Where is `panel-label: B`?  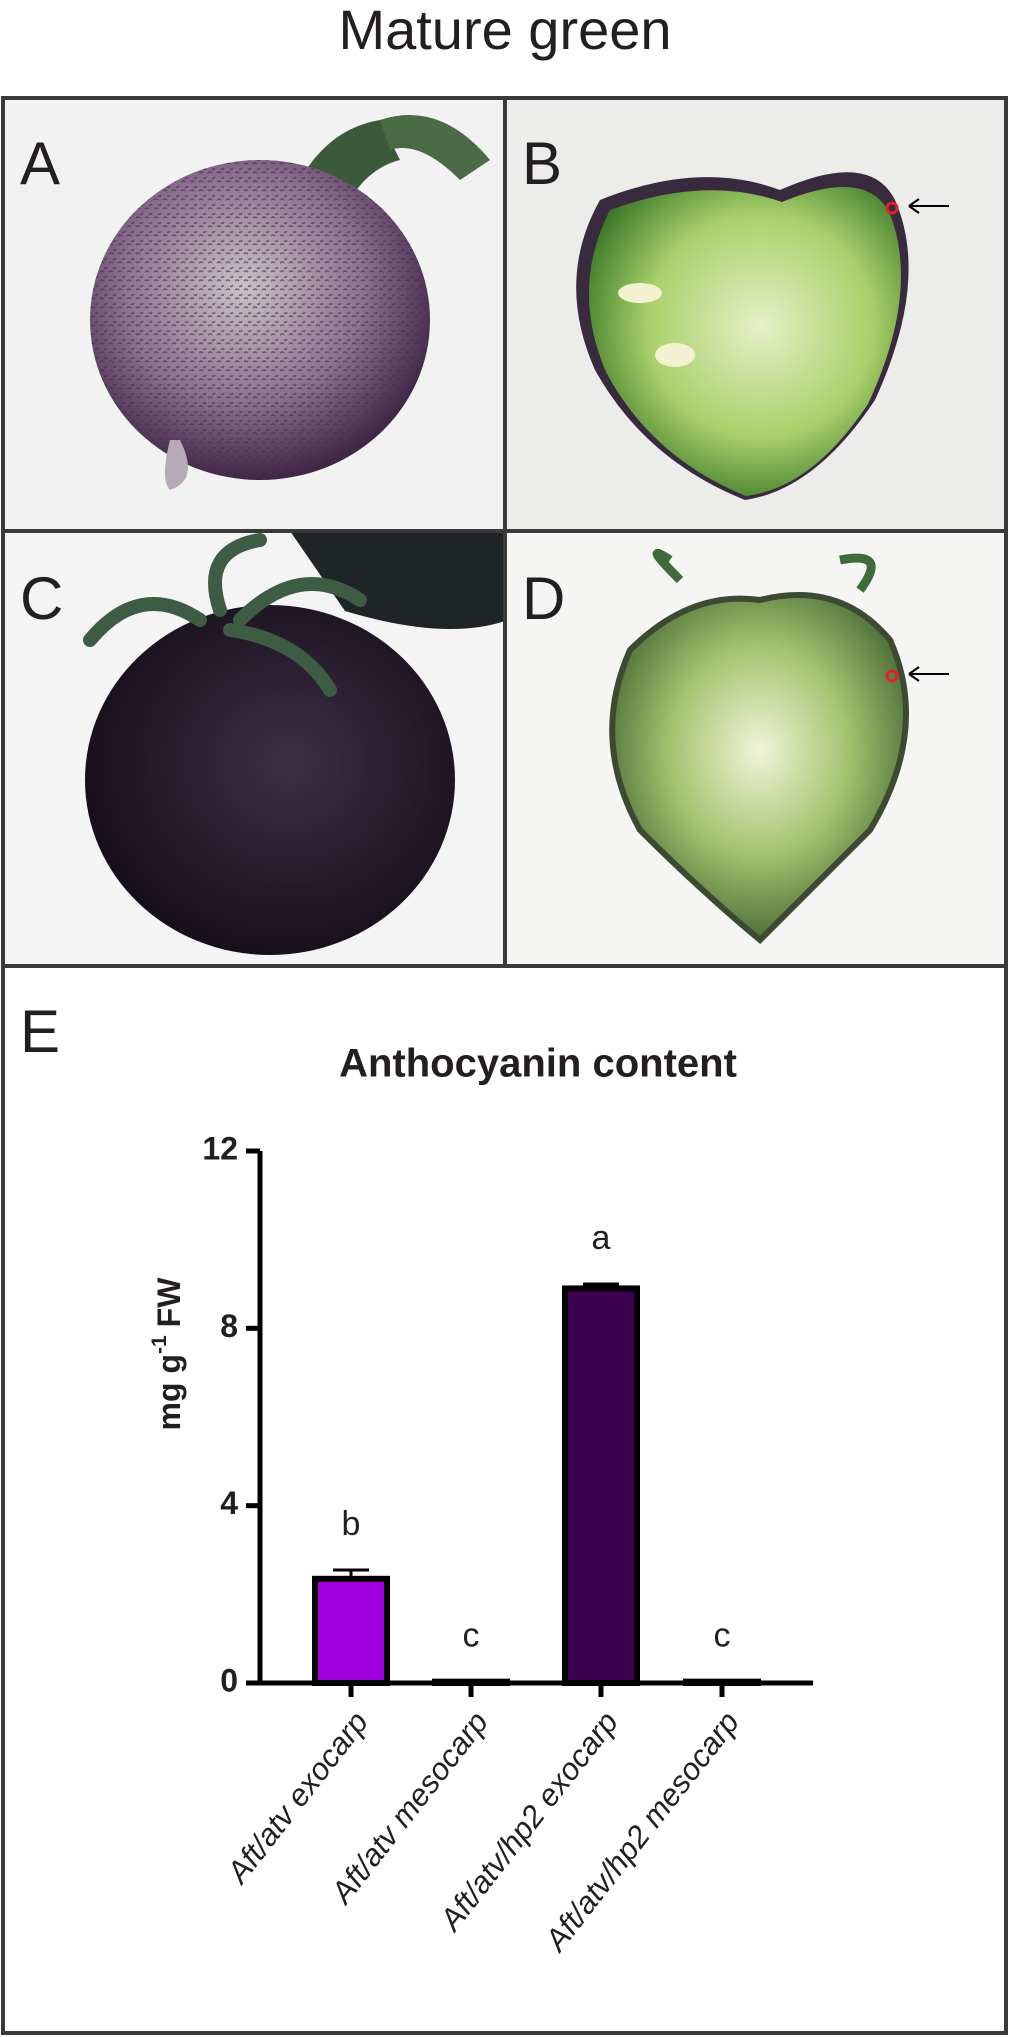
panel-label: B is located at coordinates (542, 163).